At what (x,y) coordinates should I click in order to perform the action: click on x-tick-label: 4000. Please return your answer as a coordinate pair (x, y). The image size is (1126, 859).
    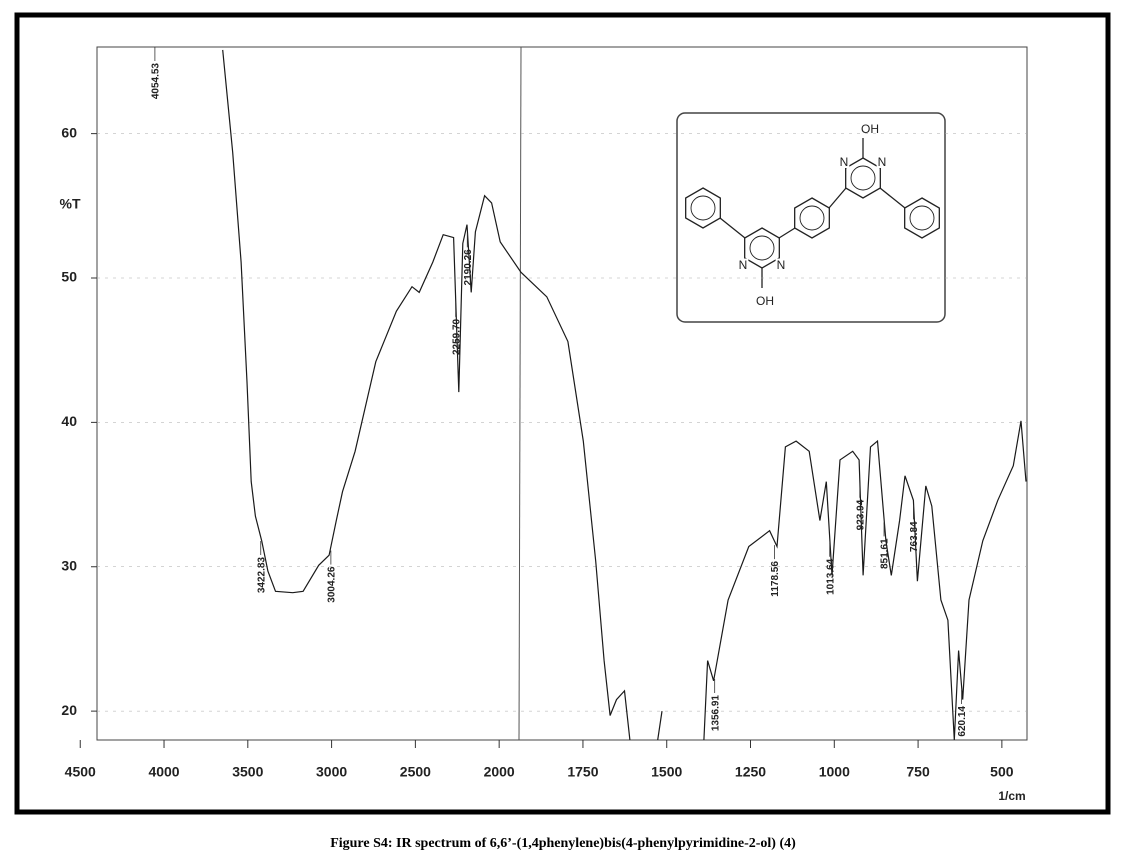
    Looking at the image, I should click on (163, 772).